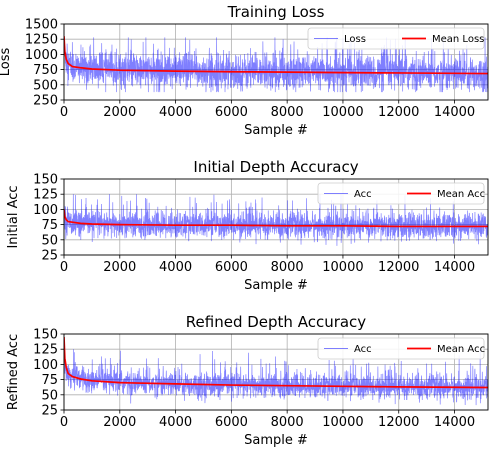 The width and height of the screenshot is (492, 460). Describe the element at coordinates (355, 39) in the screenshot. I see `legend-label: Loss` at that location.